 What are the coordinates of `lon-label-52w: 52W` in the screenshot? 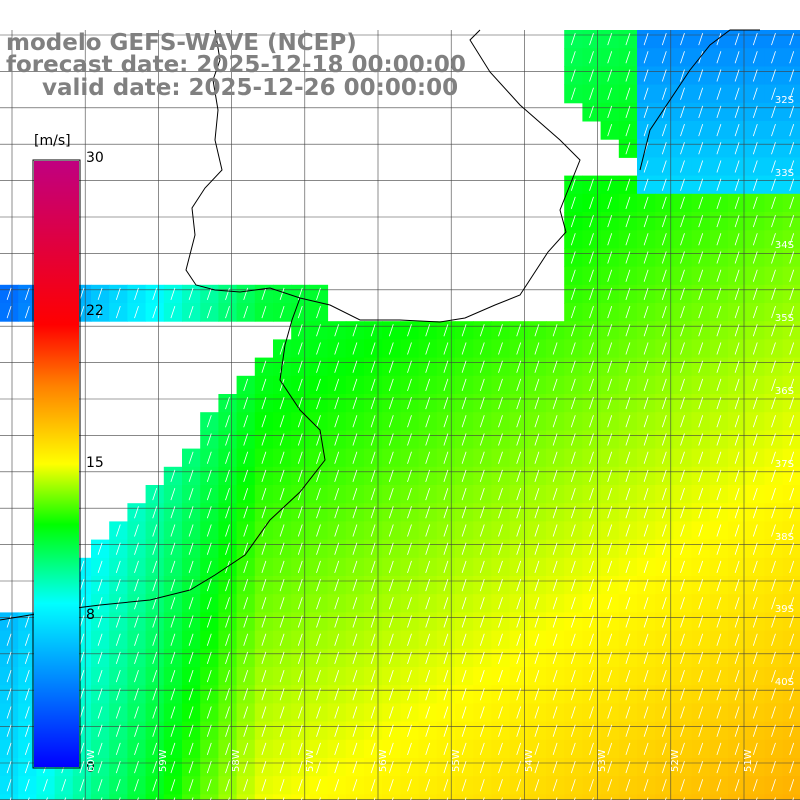 It's located at (675, 760).